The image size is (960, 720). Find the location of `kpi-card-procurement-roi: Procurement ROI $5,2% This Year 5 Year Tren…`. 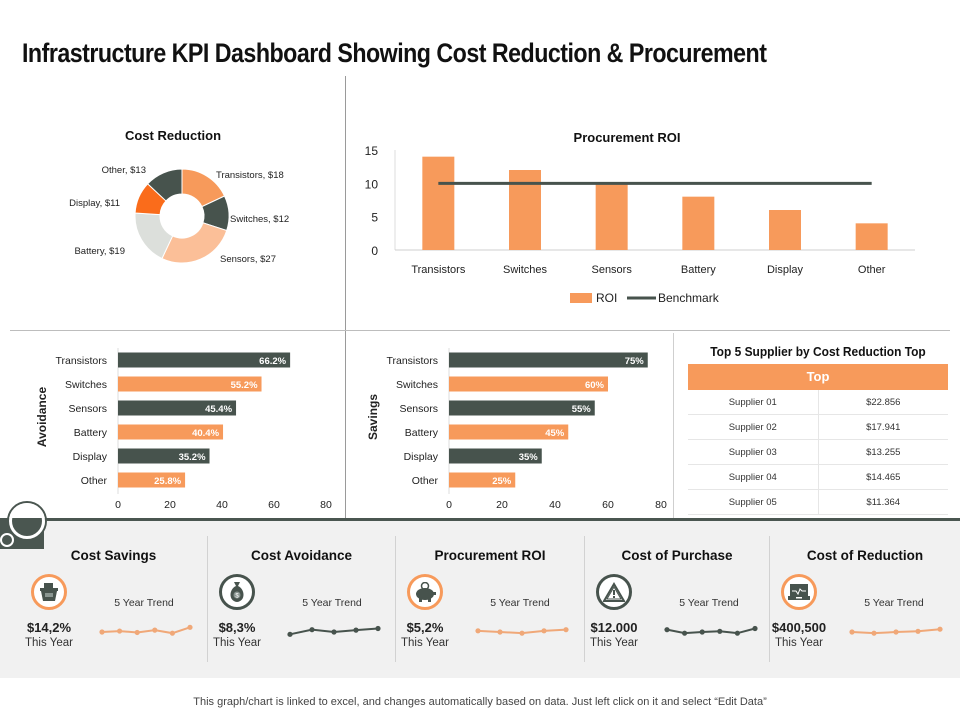

kpi-card-procurement-roi: Procurement ROI $5,2% This Year 5 Year Tren… is located at coordinates (490, 599).